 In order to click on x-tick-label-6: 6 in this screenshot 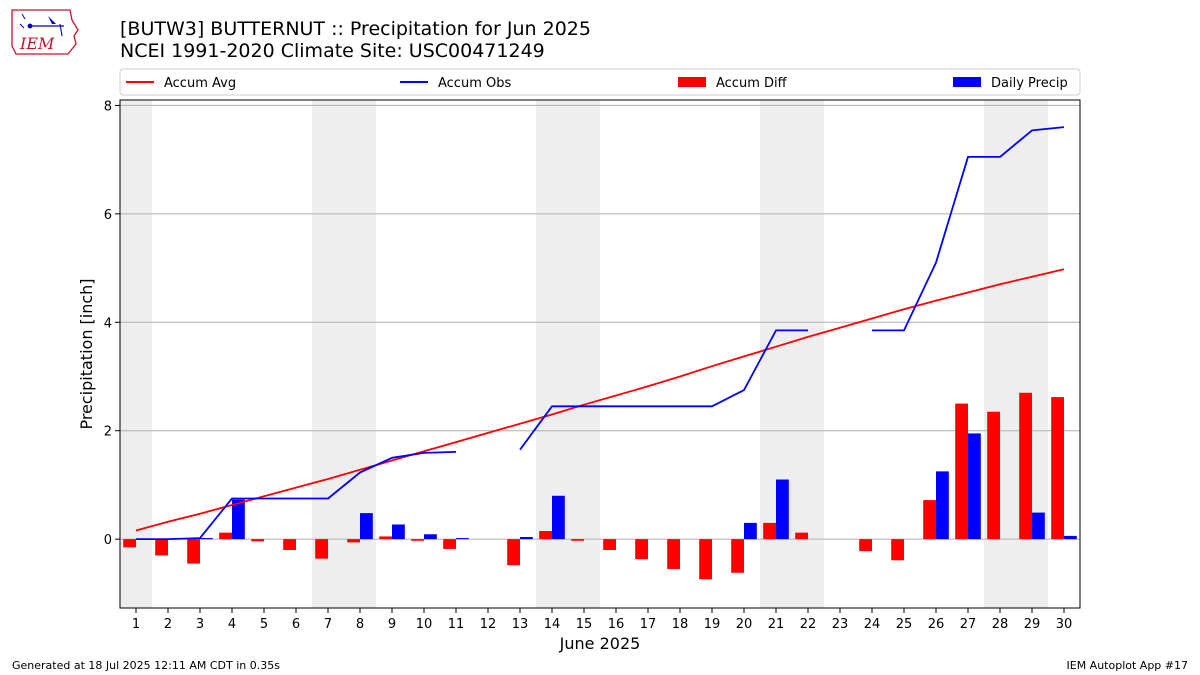, I will do `click(296, 624)`.